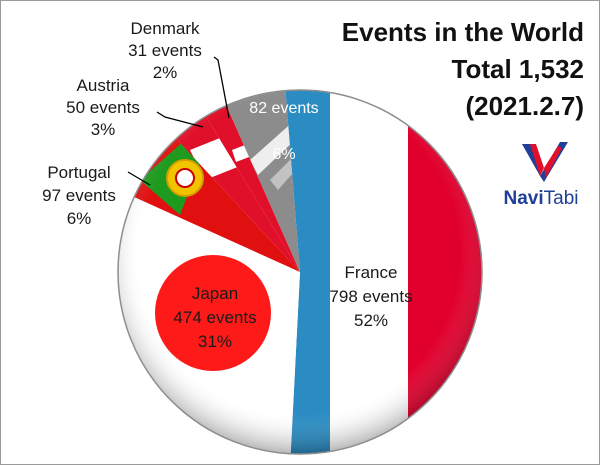  I want to click on label-austria-count: 50 events, so click(103, 107).